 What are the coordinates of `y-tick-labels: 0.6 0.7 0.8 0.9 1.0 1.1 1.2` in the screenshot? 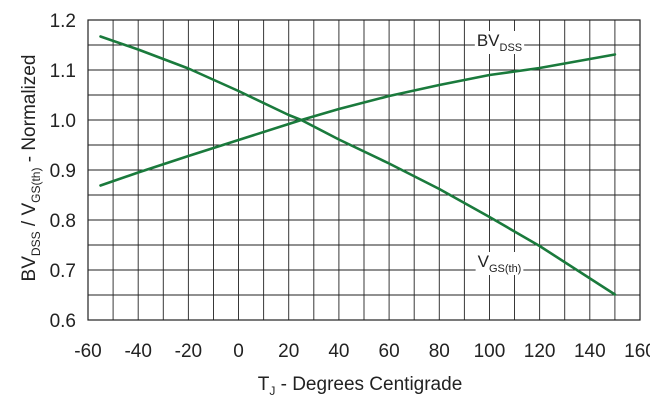 It's located at (63, 171).